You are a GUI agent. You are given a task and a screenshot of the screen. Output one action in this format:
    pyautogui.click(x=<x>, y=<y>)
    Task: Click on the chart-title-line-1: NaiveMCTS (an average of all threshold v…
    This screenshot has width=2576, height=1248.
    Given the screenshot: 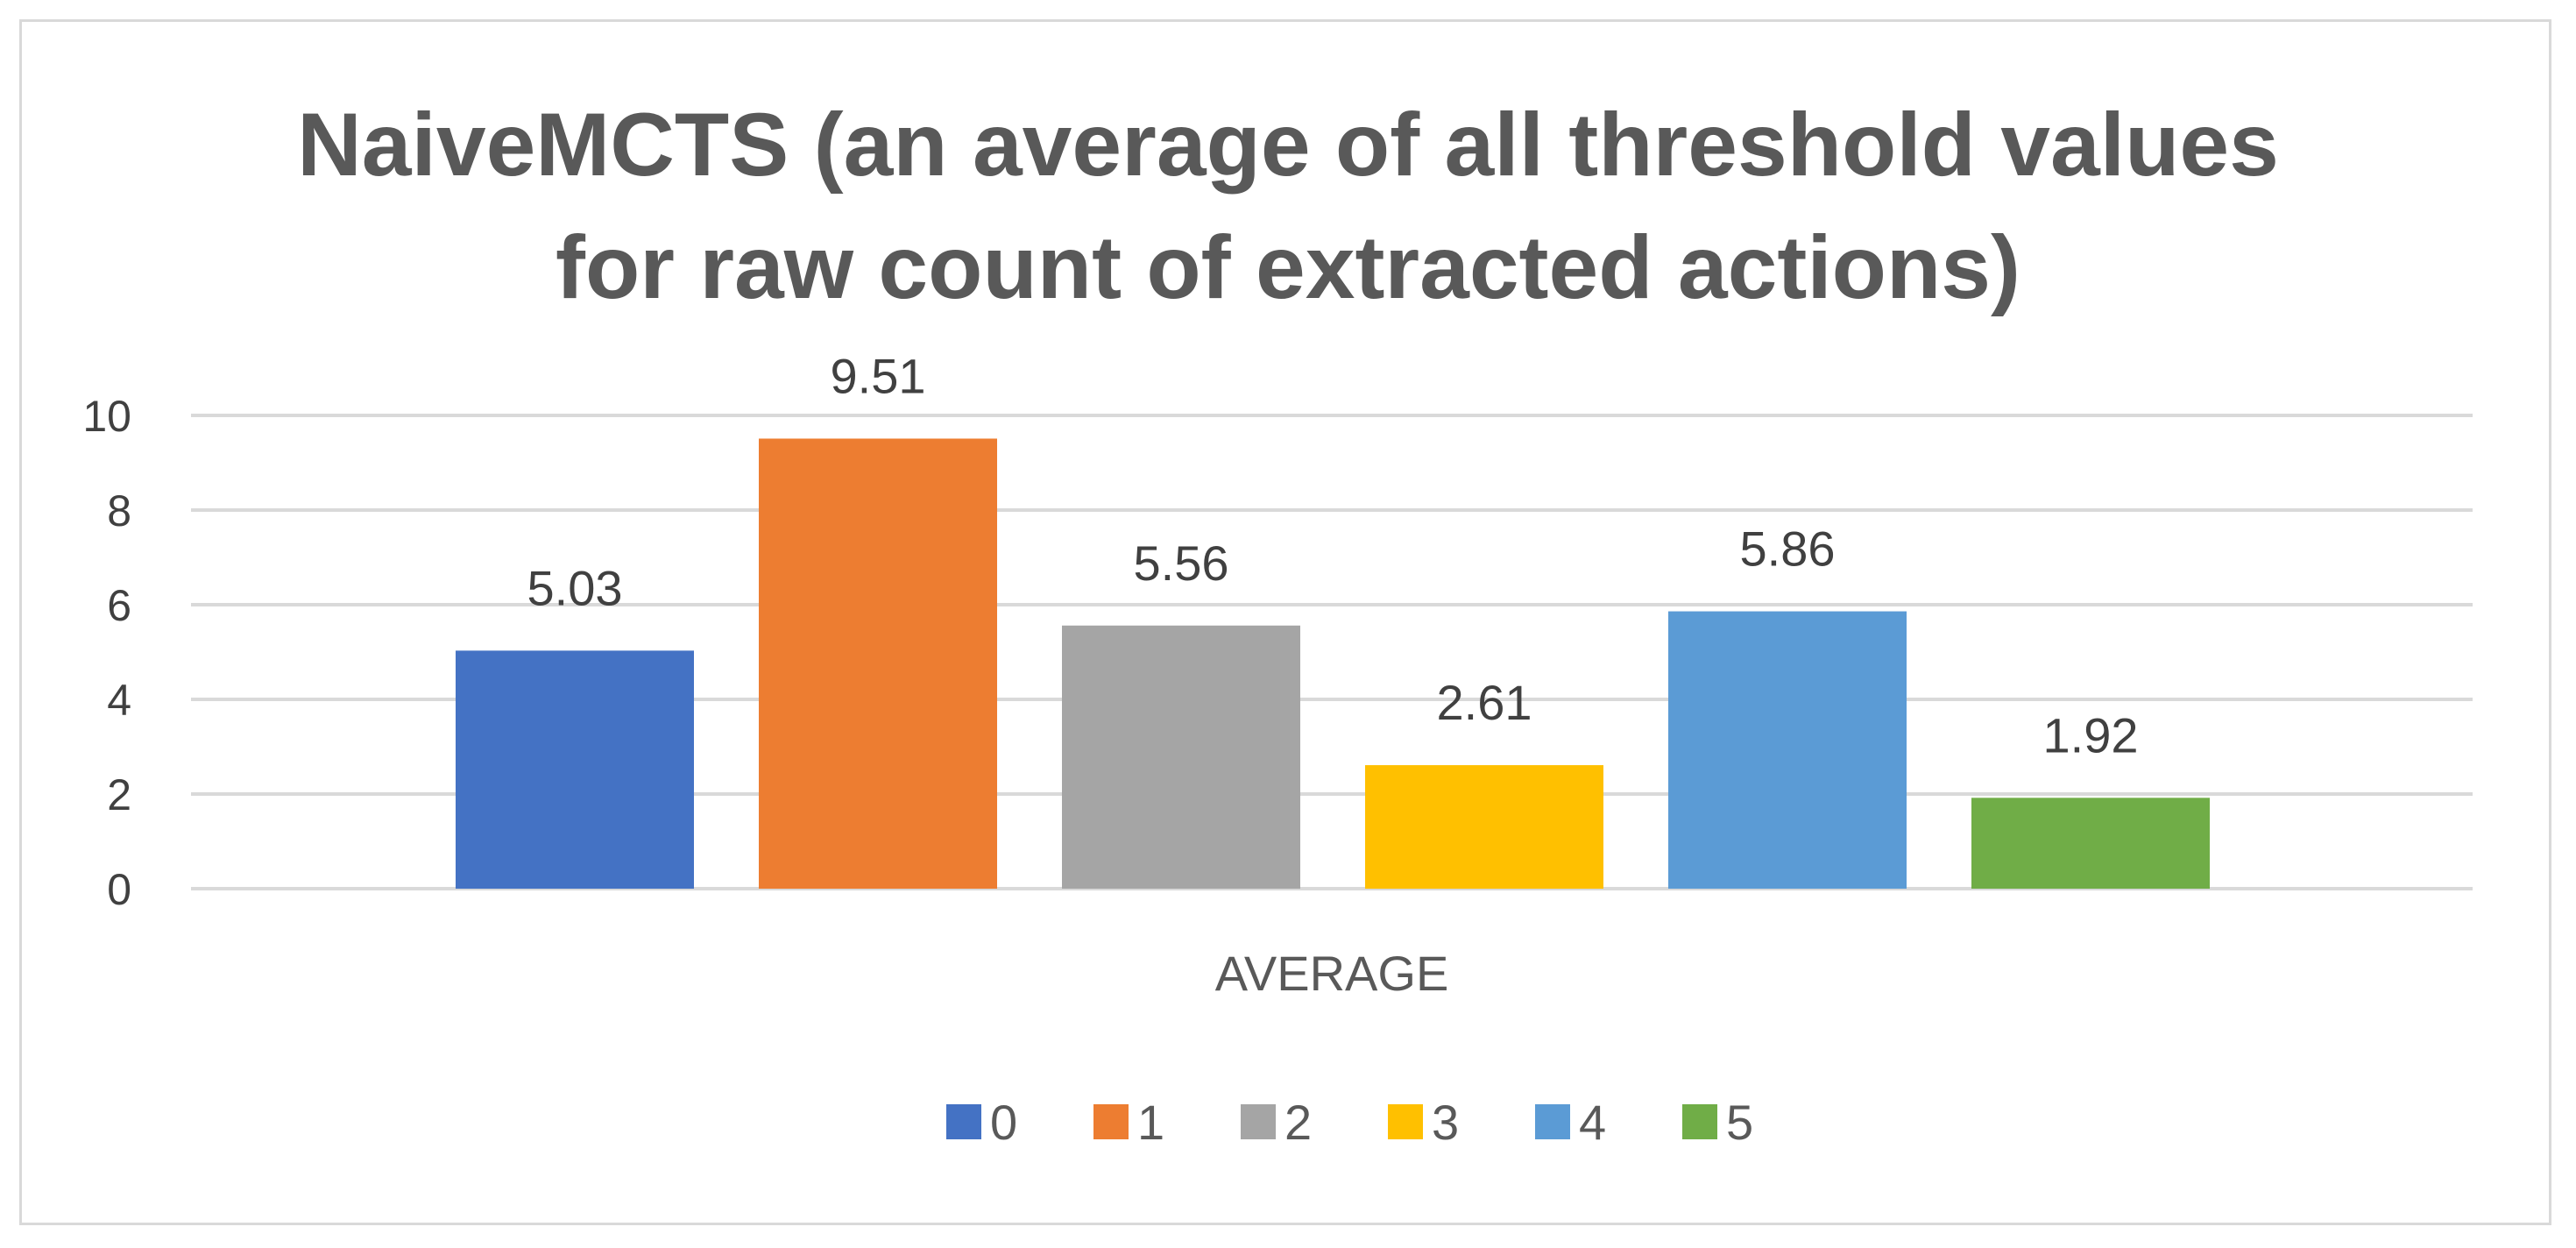 What is the action you would take?
    pyautogui.click(x=1288, y=145)
    